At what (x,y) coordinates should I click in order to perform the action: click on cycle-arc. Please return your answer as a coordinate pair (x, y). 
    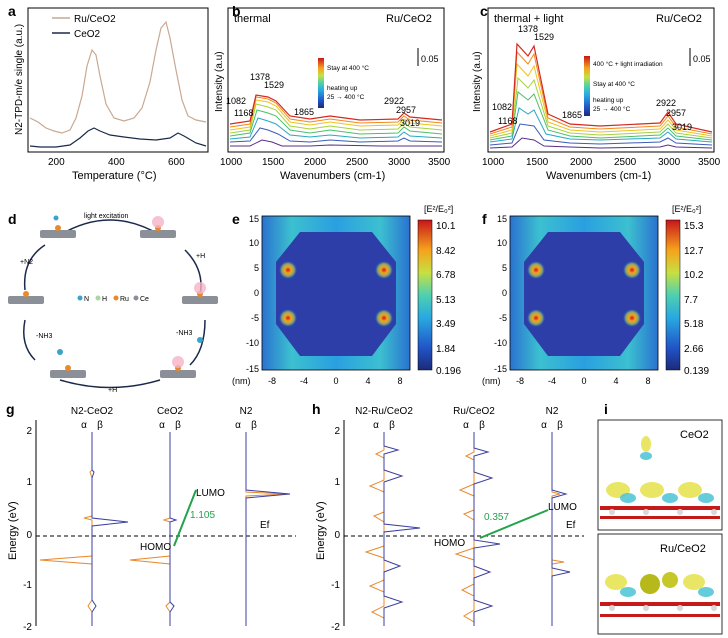
    Looking at the image, I should click on (34, 267).